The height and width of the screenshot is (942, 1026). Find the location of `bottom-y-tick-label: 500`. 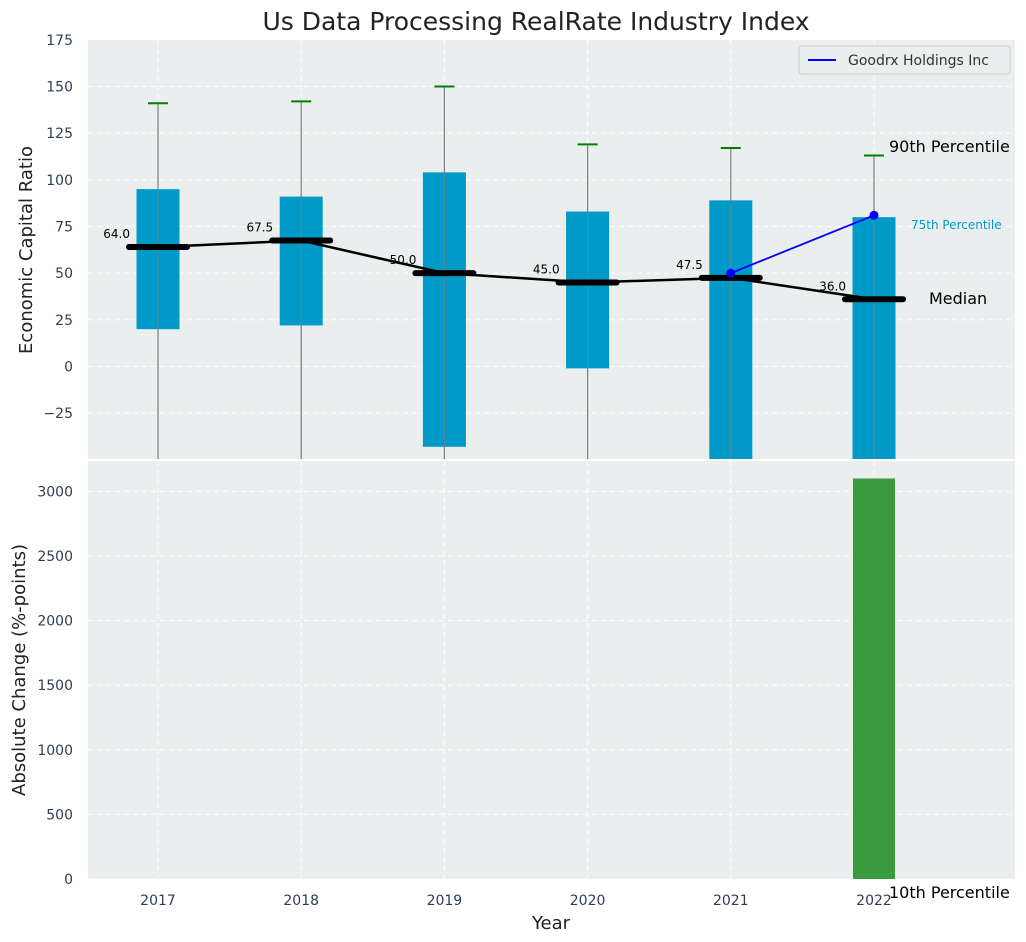

bottom-y-tick-label: 500 is located at coordinates (59, 815).